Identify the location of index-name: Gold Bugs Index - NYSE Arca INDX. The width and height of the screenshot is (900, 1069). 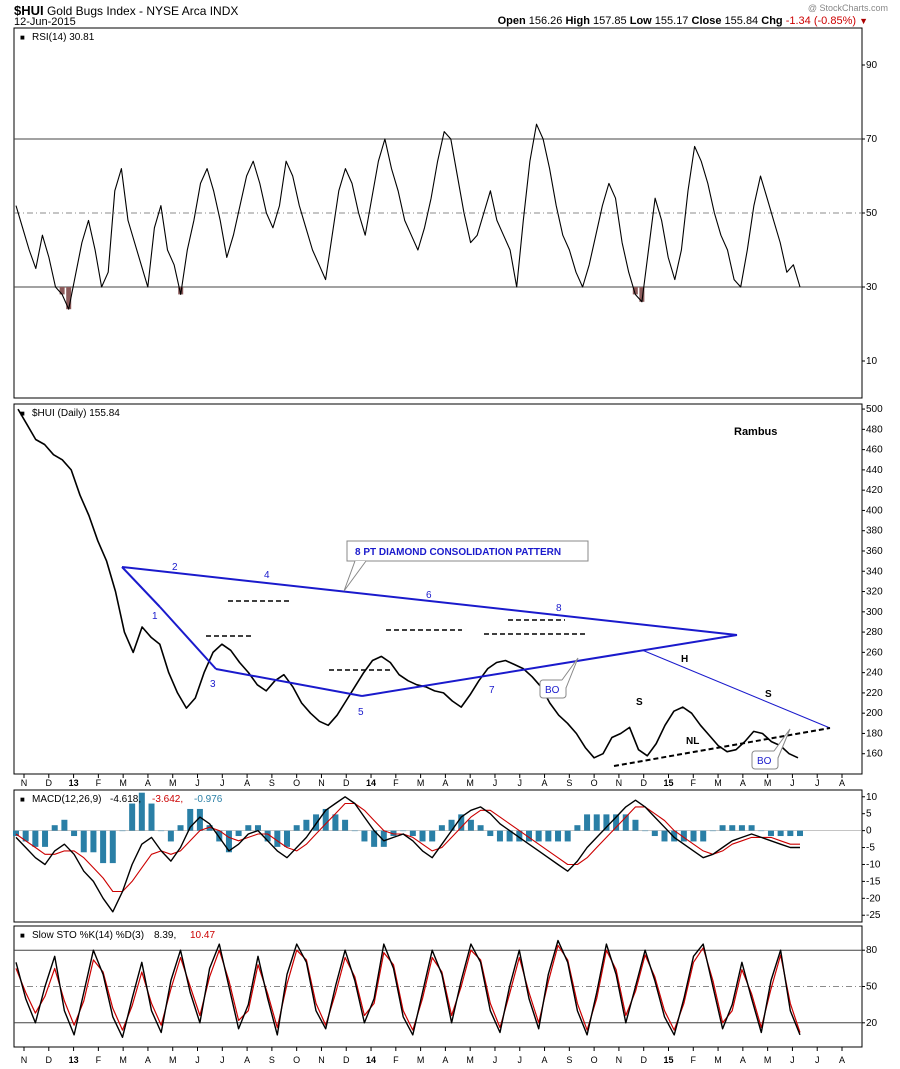
(142, 11).